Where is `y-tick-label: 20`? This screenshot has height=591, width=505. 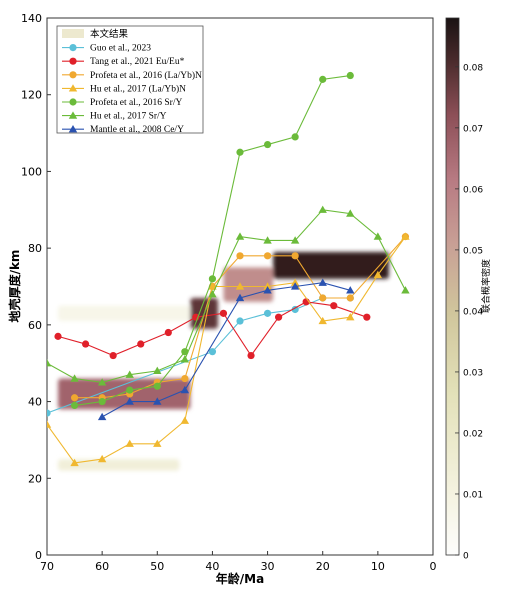
y-tick-label: 20 is located at coordinates (35, 478).